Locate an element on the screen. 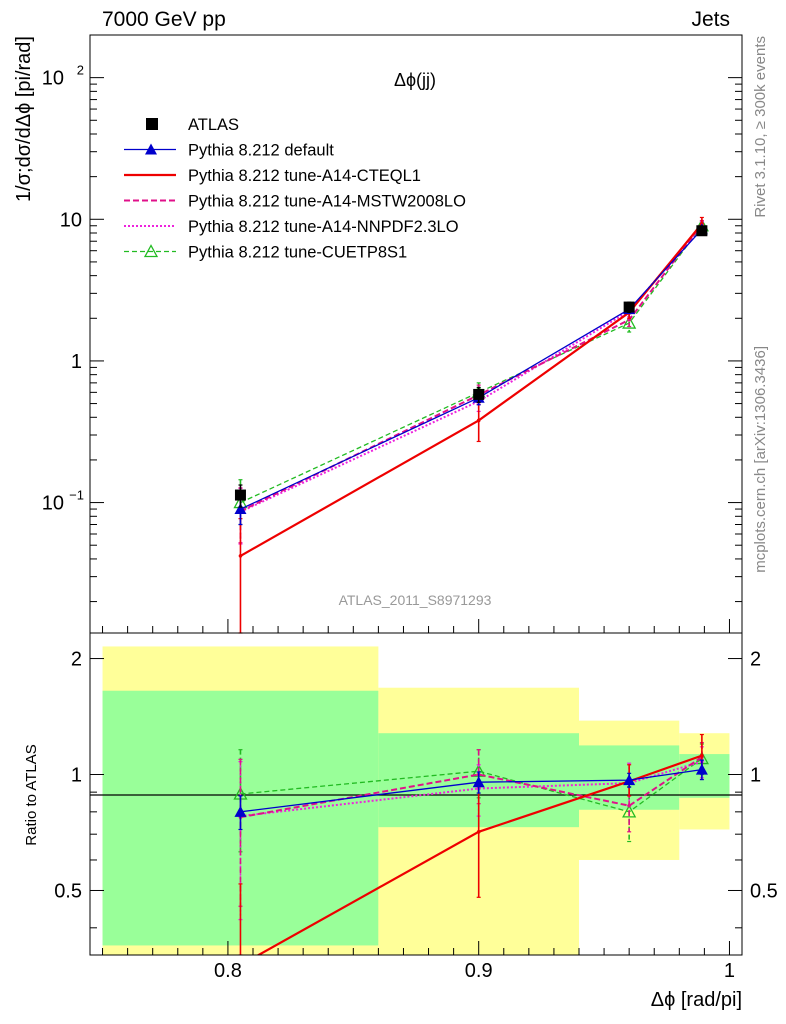 Image resolution: width=786 pixels, height=1024 pixels. legend-label: ATLAS is located at coordinates (213, 125).